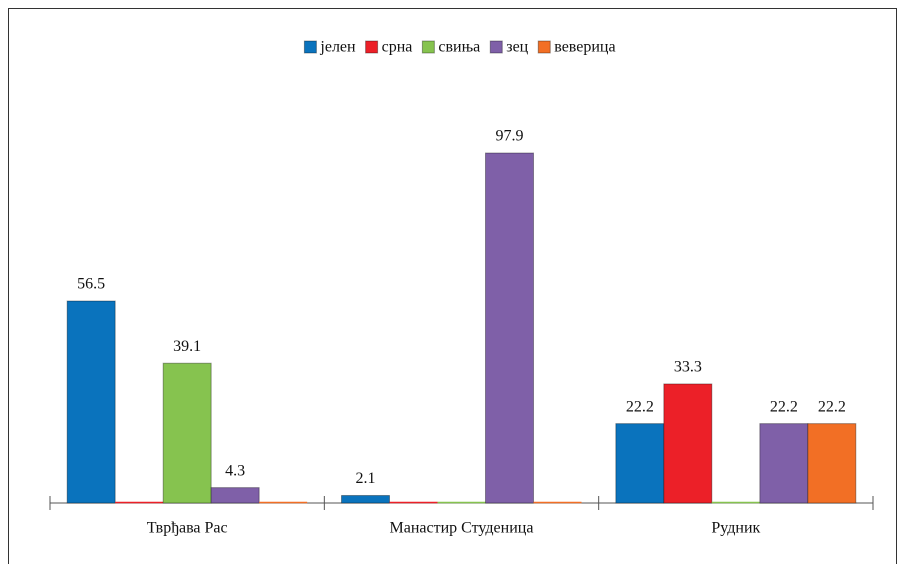 The image size is (907, 564). I want to click on data-label: 4.3, so click(235, 470).